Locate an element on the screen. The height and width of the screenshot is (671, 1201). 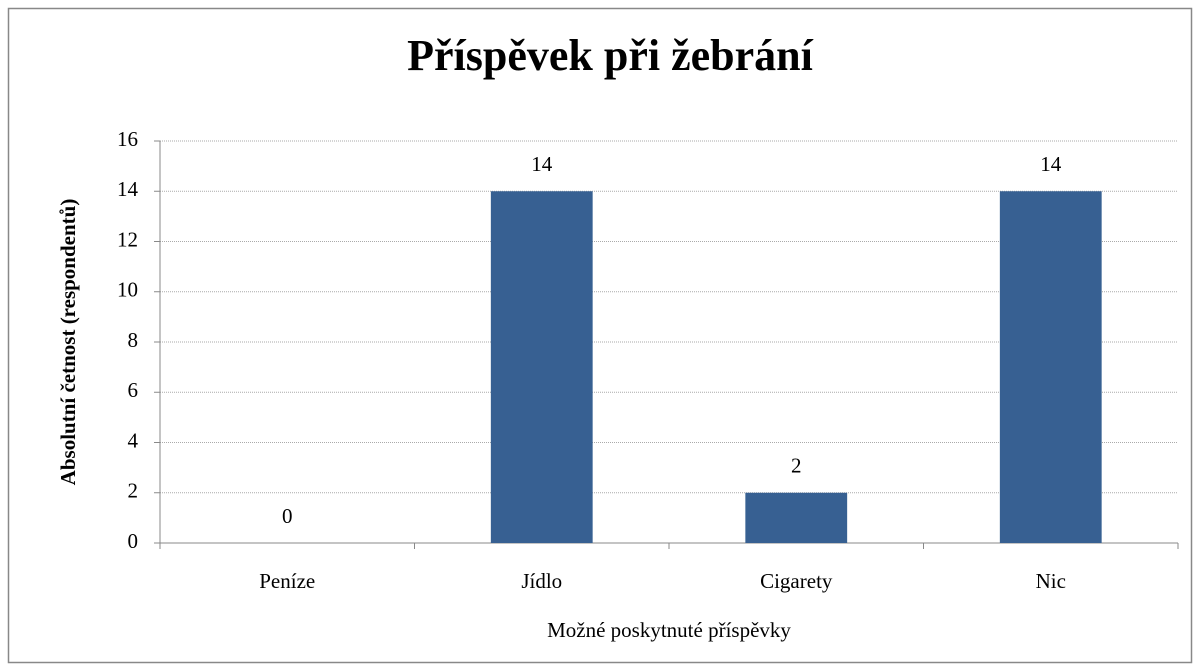
x-tick-label: Cigarety is located at coordinates (796, 581).